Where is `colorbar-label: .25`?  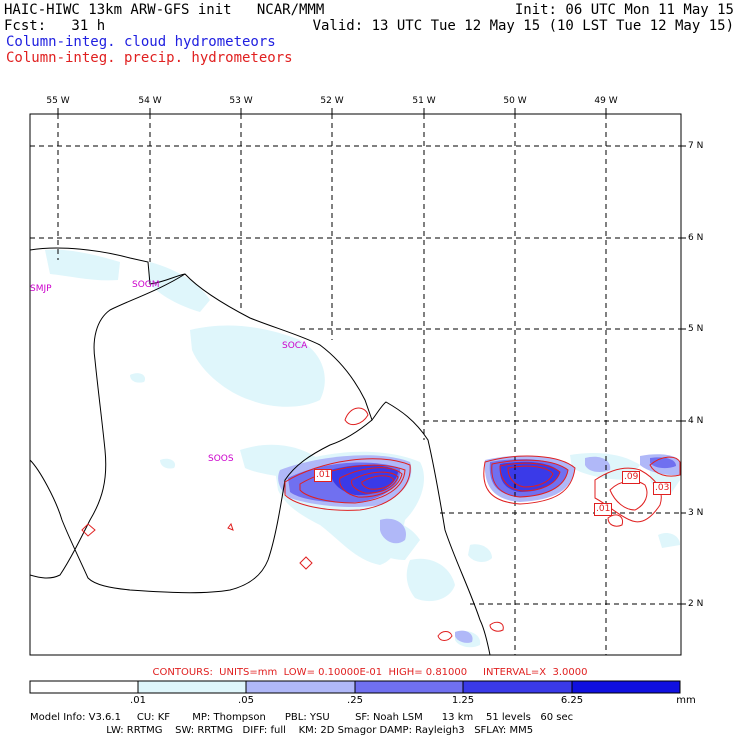 colorbar-label: .25 is located at coordinates (355, 700).